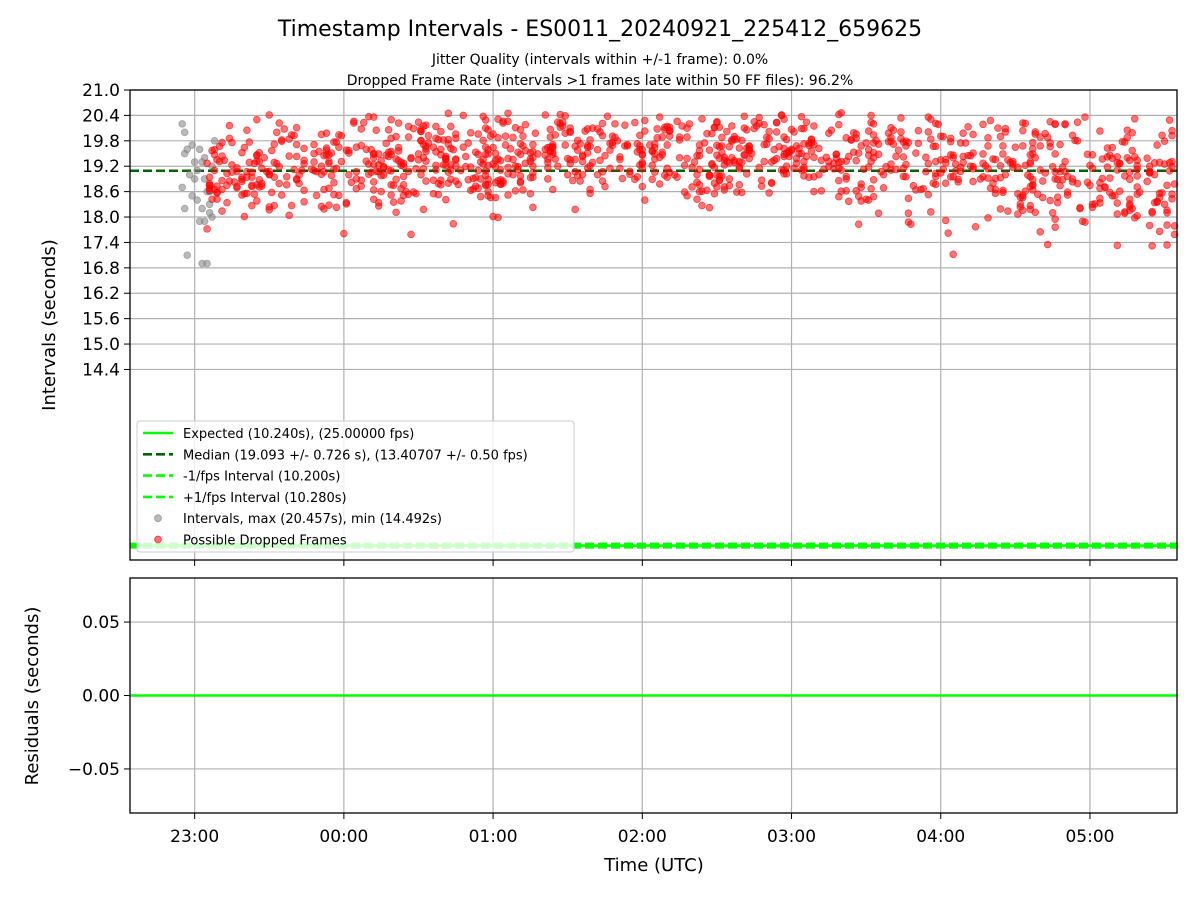 The width and height of the screenshot is (1200, 904). What do you see at coordinates (101, 345) in the screenshot?
I see `top-y-tick-label: 15.0` at bounding box center [101, 345].